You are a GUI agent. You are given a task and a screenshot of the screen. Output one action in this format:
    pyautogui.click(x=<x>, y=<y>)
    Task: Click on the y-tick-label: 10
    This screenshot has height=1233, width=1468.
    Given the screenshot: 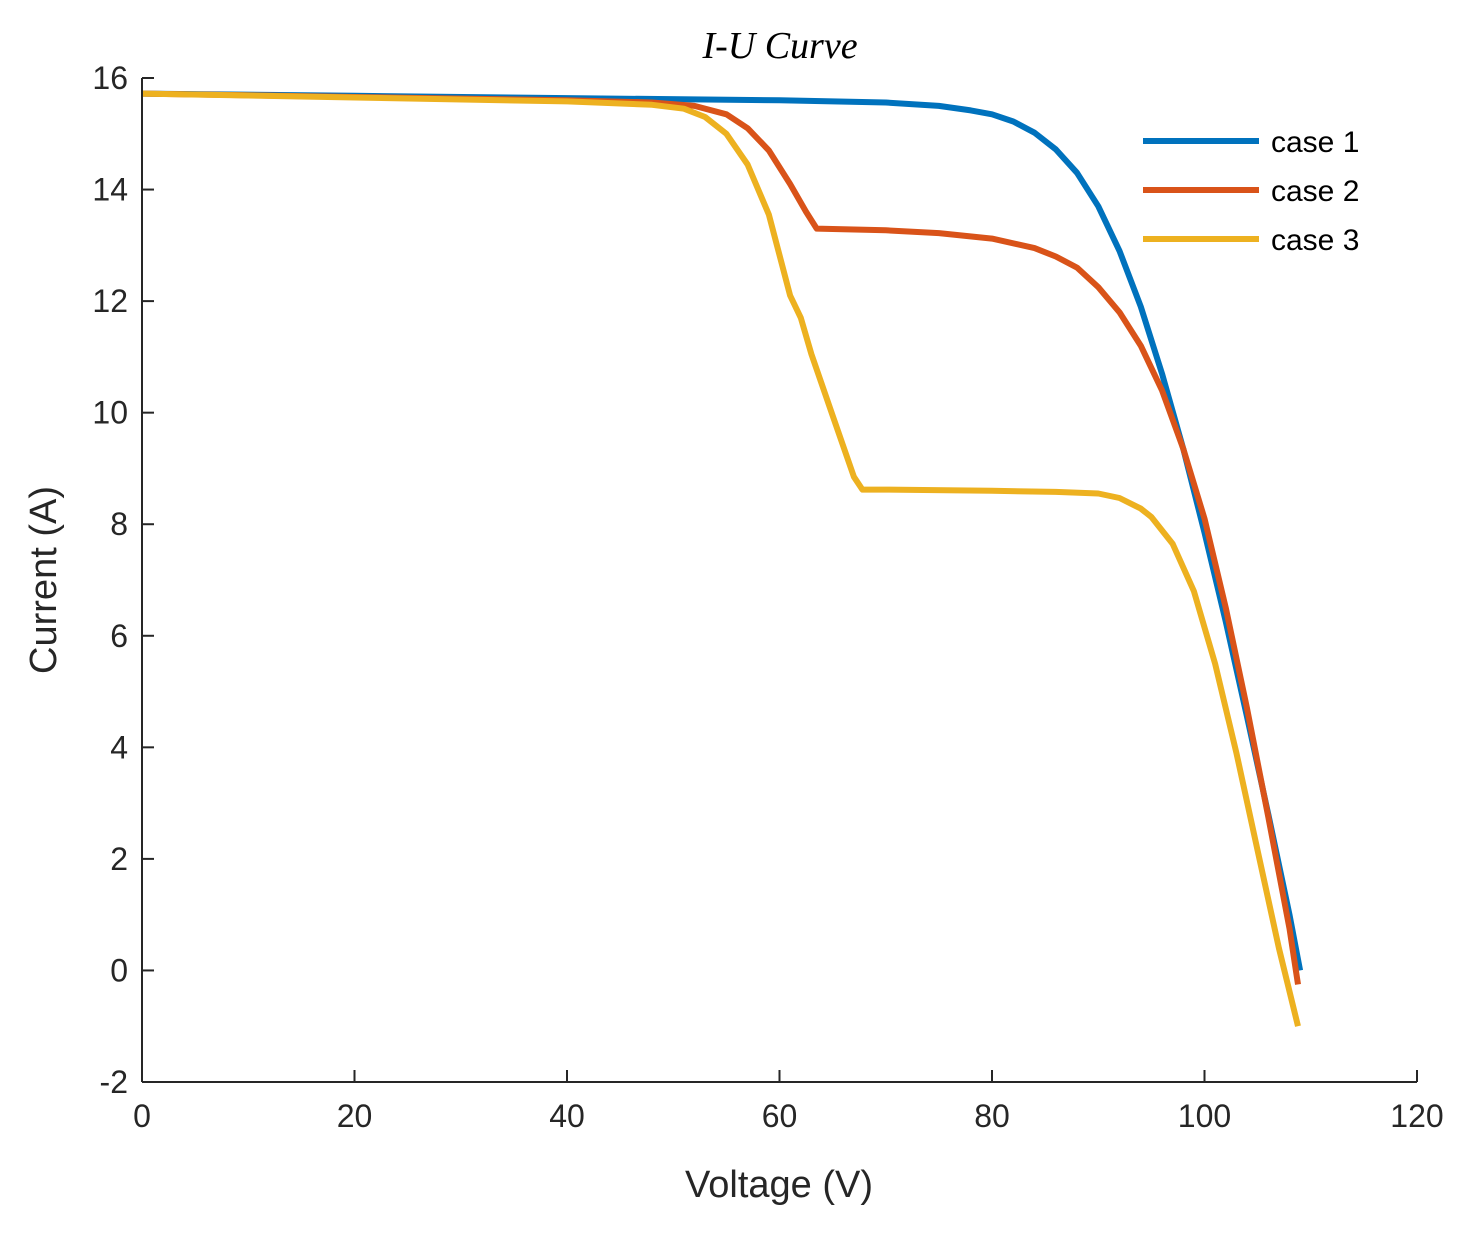 What is the action you would take?
    pyautogui.click(x=110, y=413)
    